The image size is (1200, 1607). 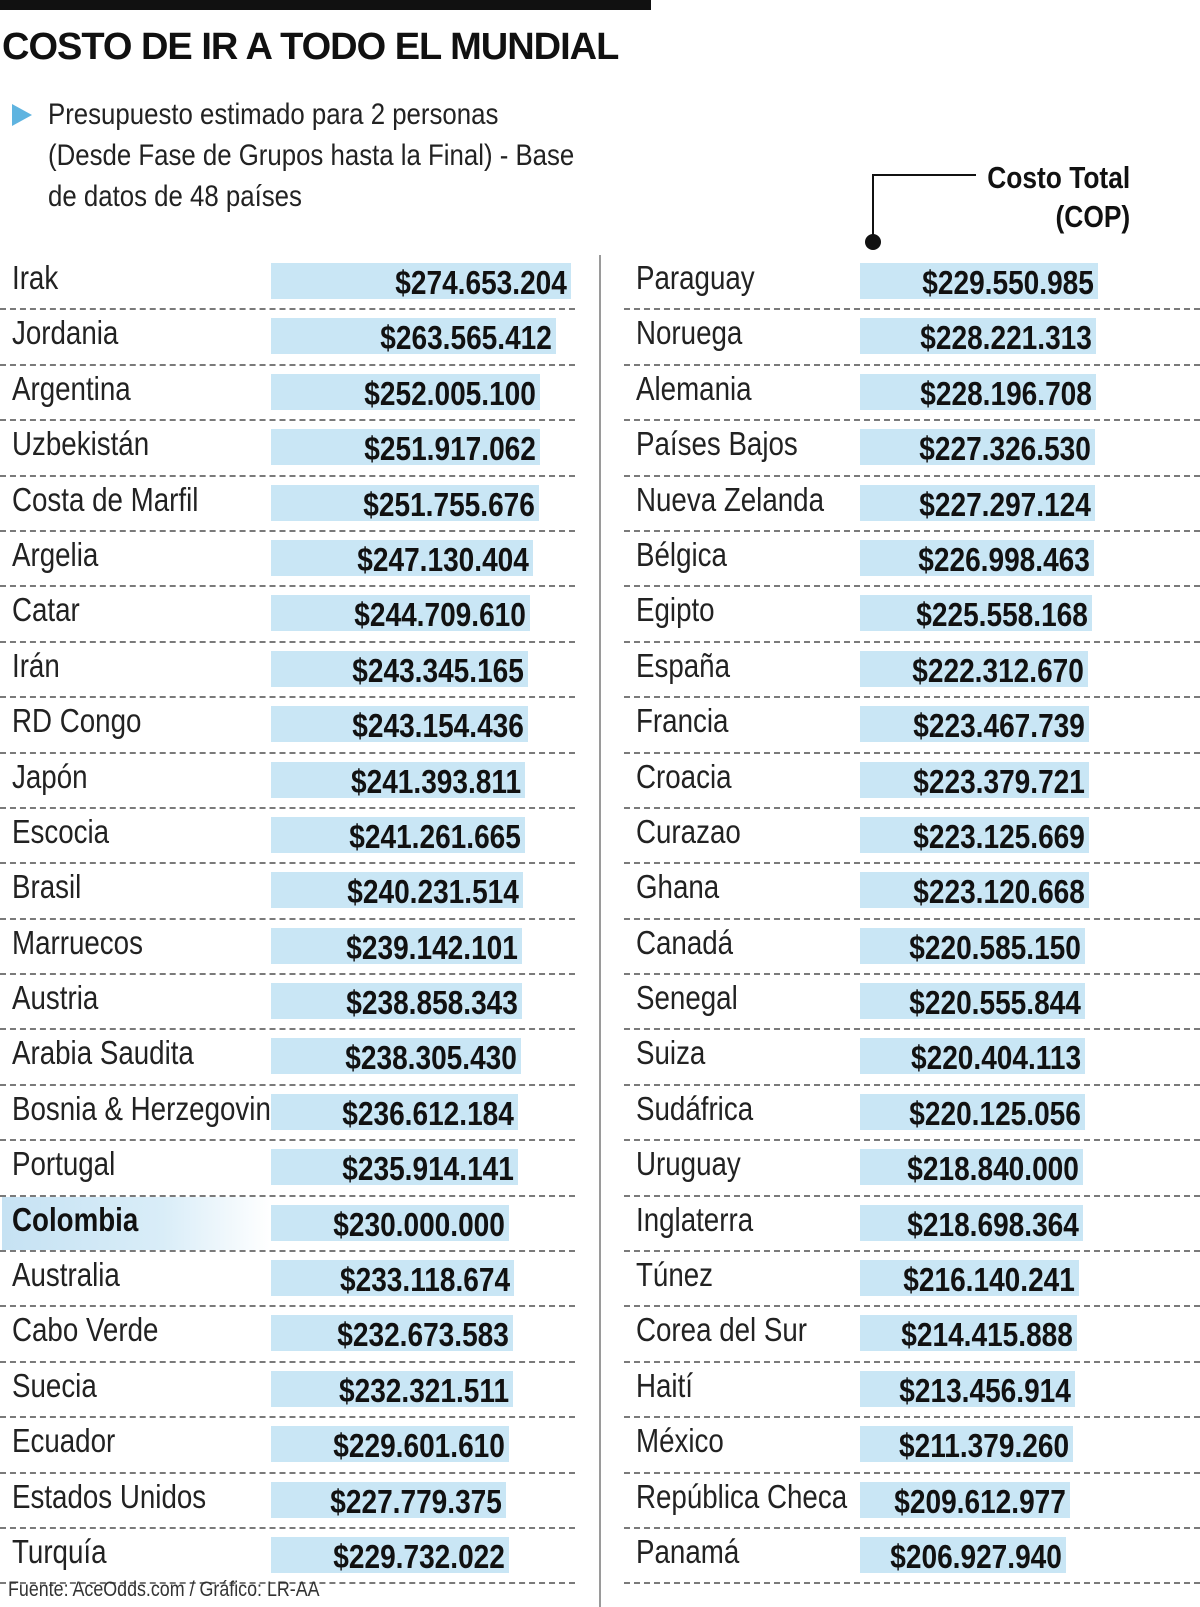 I want to click on table-row: República Checa $209.612.977, so click(x=912, y=1501).